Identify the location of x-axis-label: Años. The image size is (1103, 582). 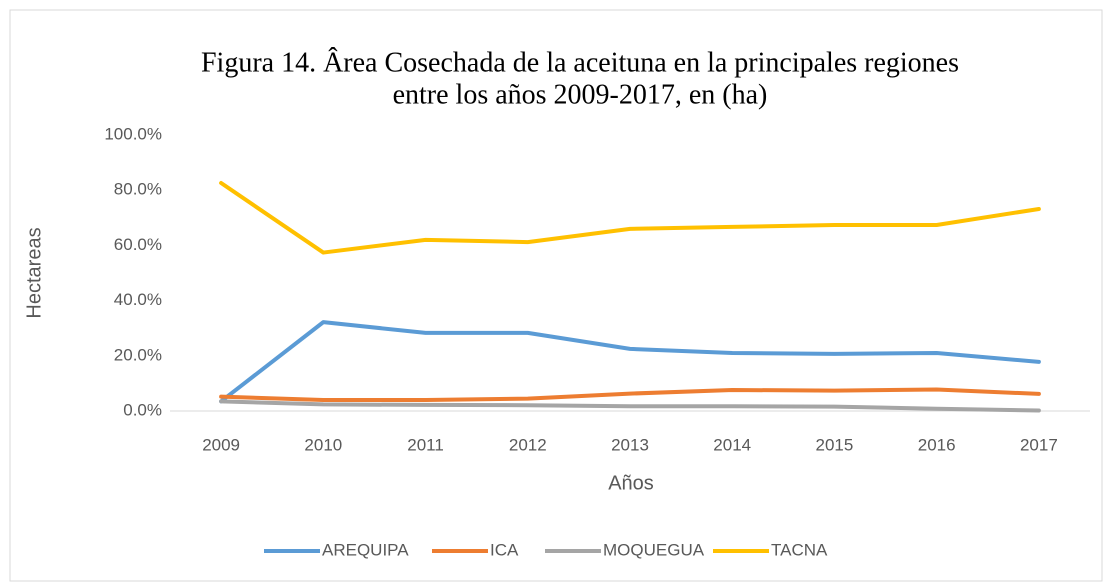
(631, 483).